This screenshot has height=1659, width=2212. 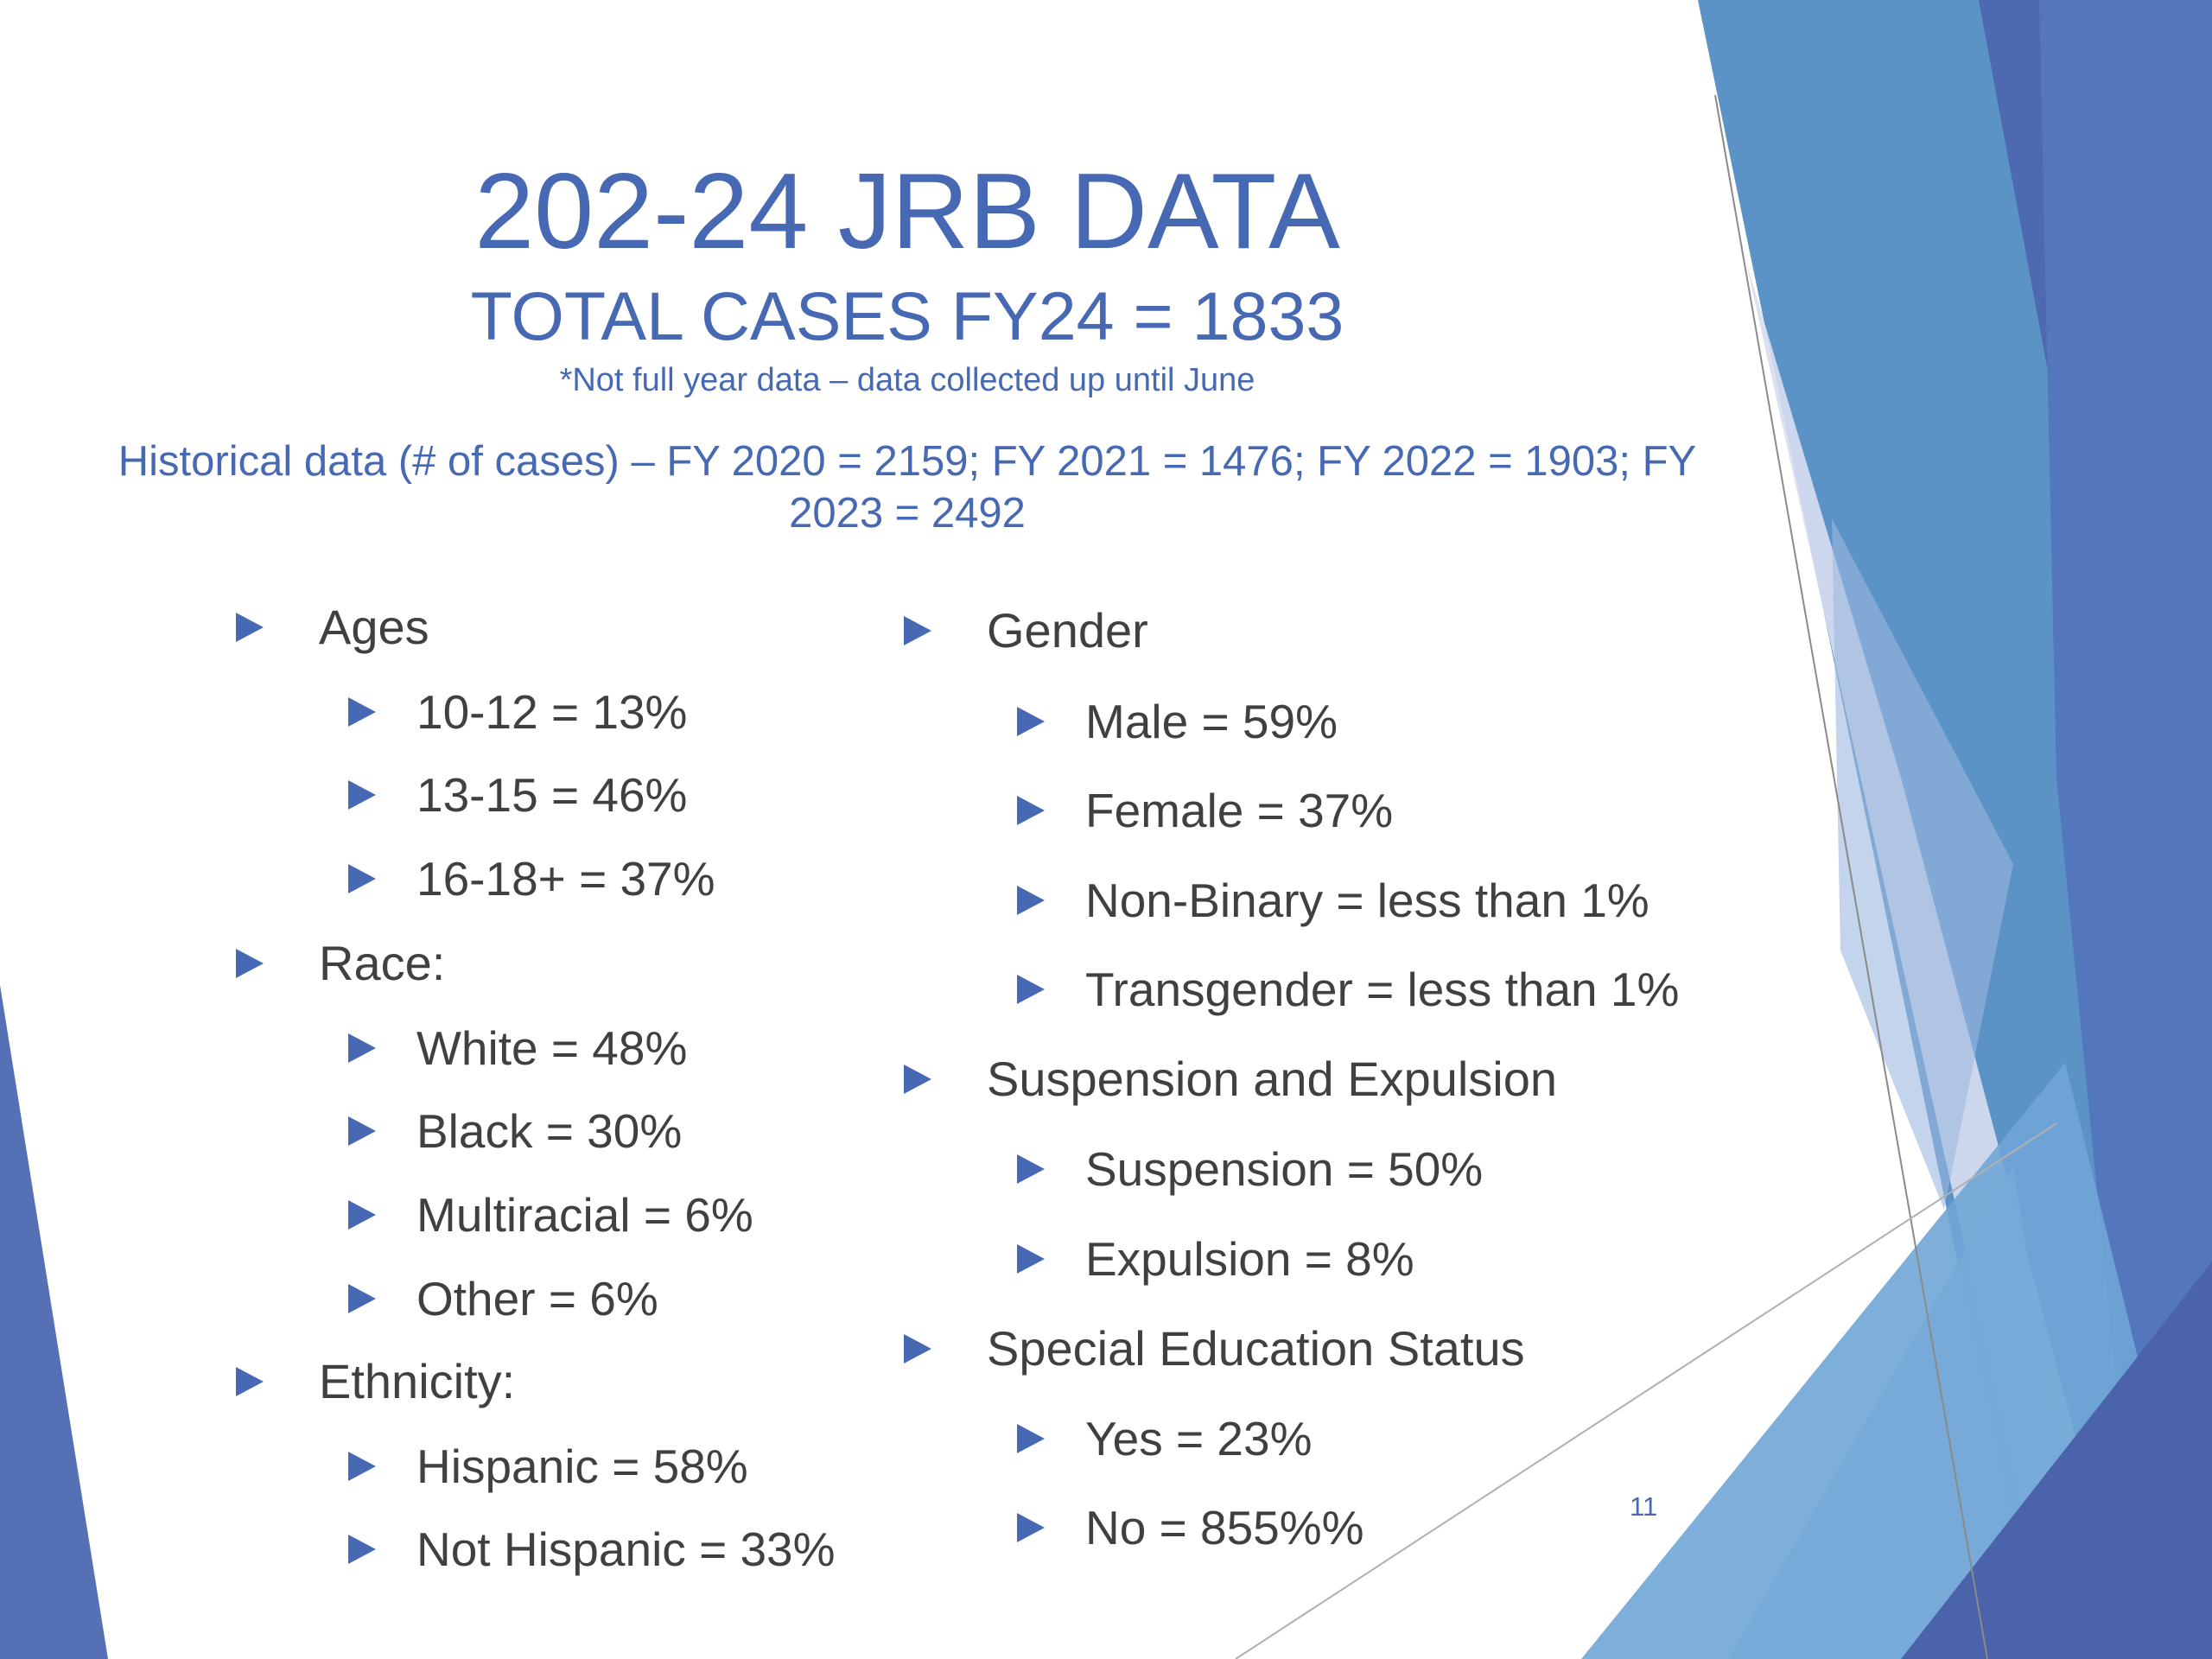 What do you see at coordinates (54, 1322) in the screenshot?
I see `deco-panel-left` at bounding box center [54, 1322].